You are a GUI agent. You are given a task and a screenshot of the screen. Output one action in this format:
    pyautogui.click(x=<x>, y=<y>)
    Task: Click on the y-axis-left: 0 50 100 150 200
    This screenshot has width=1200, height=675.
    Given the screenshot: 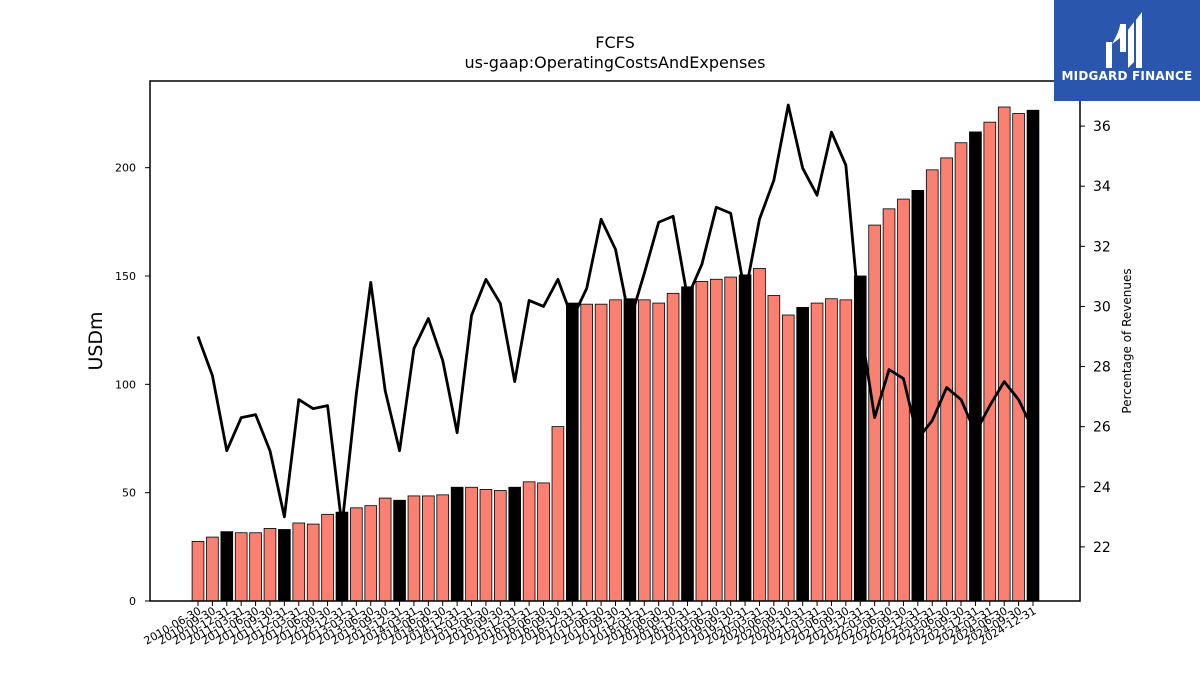 What is the action you would take?
    pyautogui.click(x=132, y=385)
    